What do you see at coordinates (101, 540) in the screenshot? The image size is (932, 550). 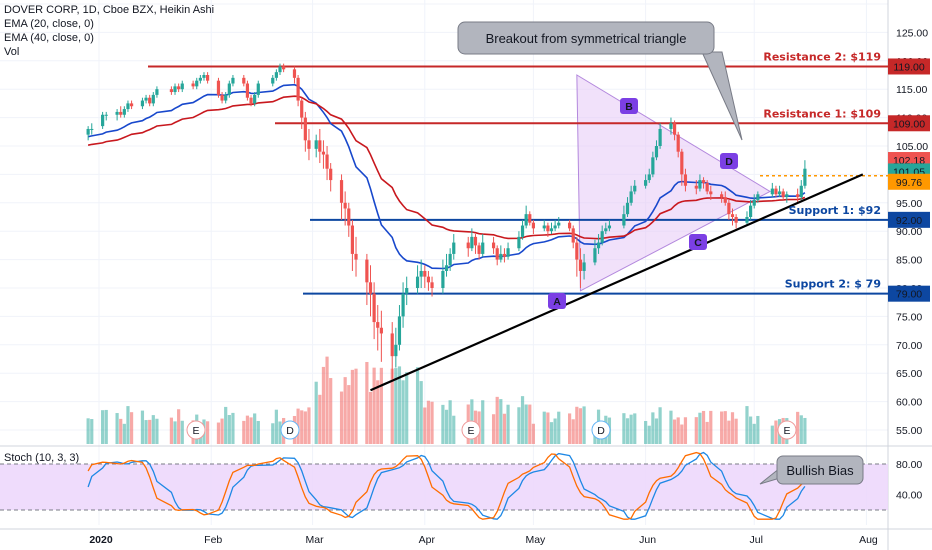 I see `time-tick-label: 2020` at bounding box center [101, 540].